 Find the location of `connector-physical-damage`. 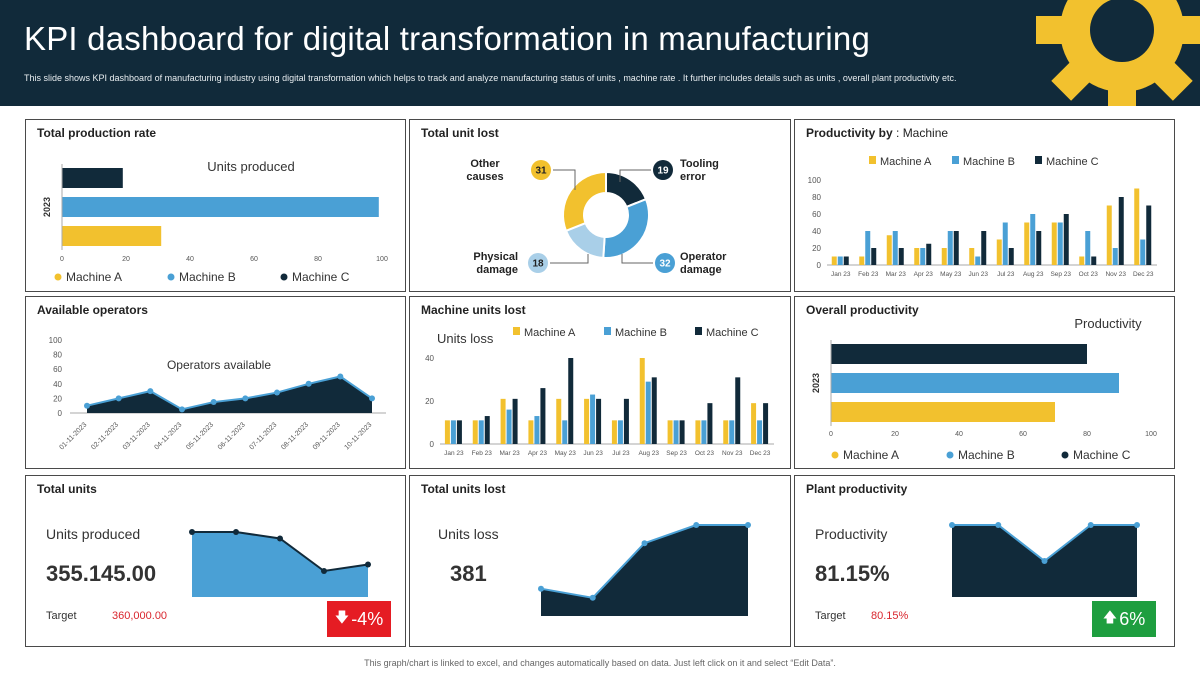

connector-physical-damage is located at coordinates (569, 259).